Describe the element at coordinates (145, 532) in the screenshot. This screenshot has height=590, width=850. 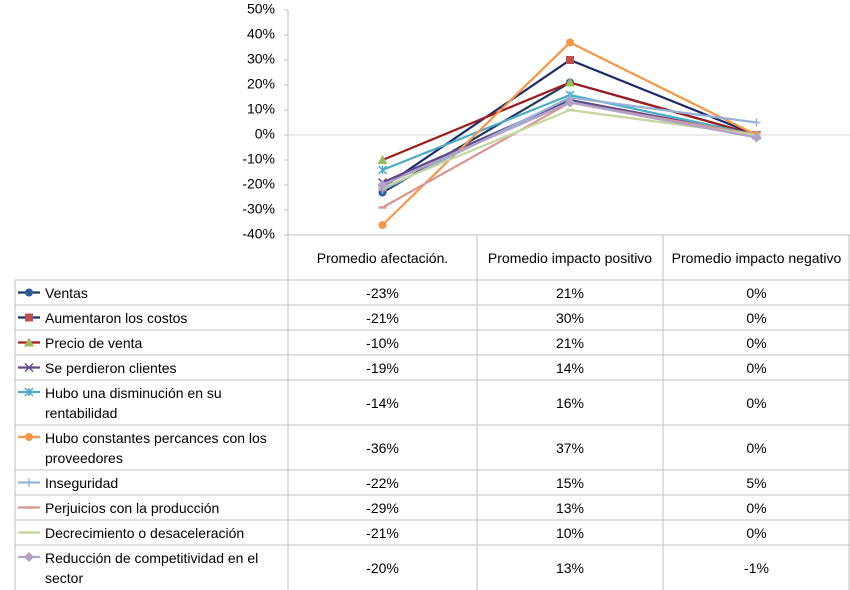
I see `legend-entry: Decrecimiento o desaceleración` at that location.